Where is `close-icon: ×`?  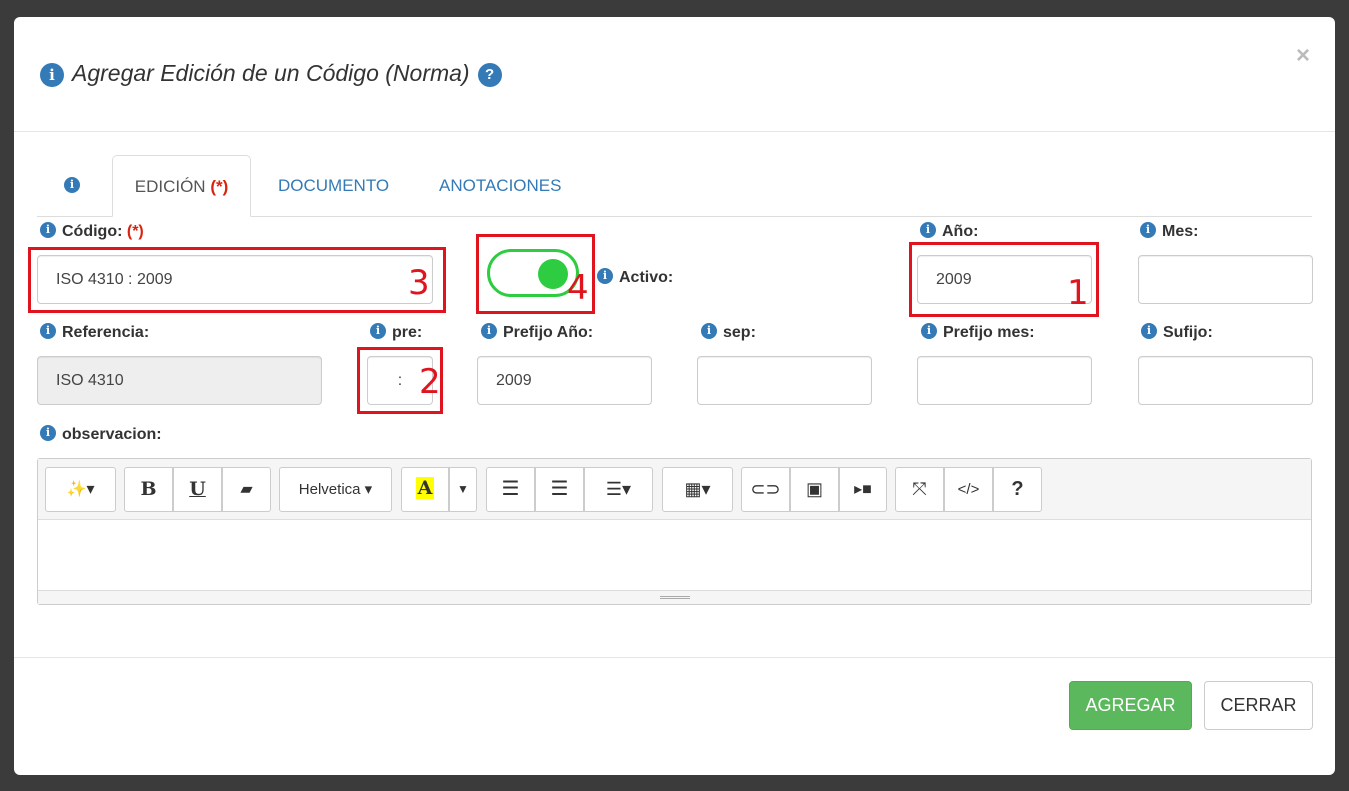
close-icon: × is located at coordinates (1303, 55).